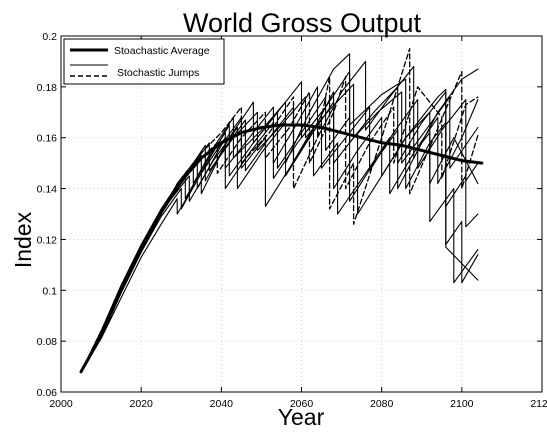 This screenshot has height=432, width=547. I want to click on x-tick-label: 2080, so click(382, 404).